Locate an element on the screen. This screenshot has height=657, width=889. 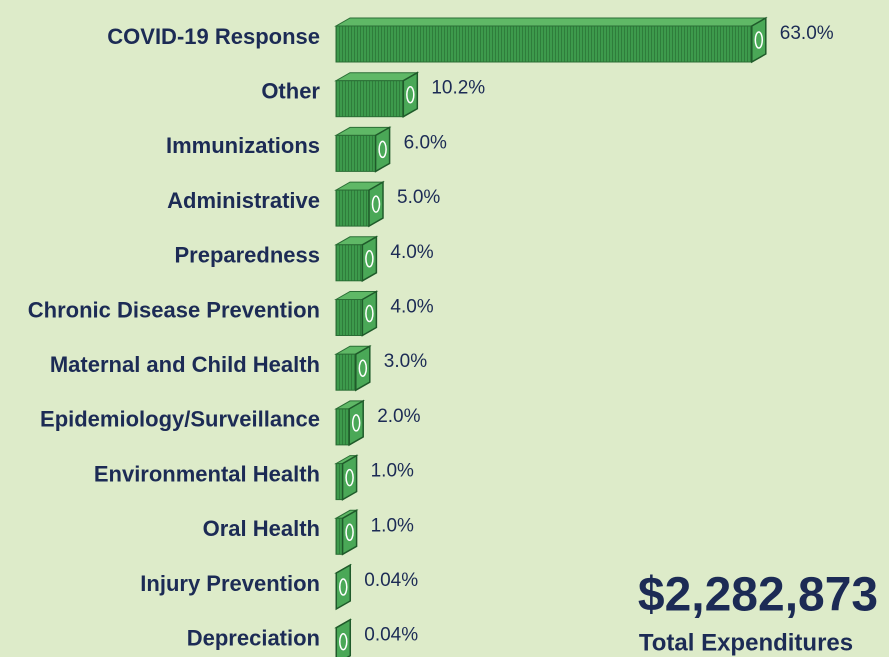
total-label: Total Expenditures is located at coordinates (746, 642).